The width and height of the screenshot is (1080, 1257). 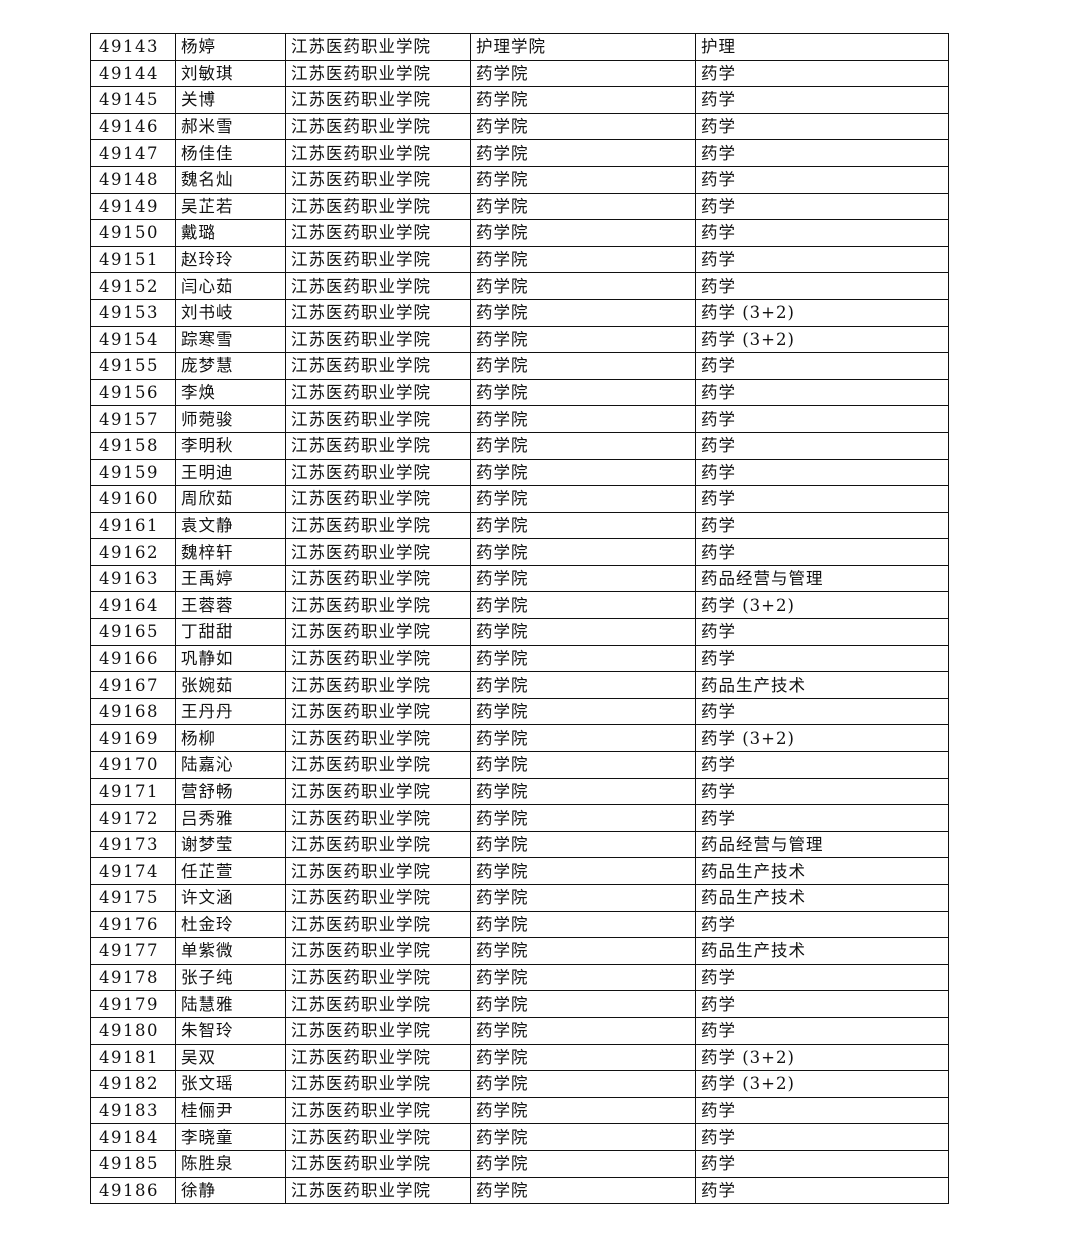 What do you see at coordinates (133, 1084) in the screenshot?
I see `id-cell: 49182` at bounding box center [133, 1084].